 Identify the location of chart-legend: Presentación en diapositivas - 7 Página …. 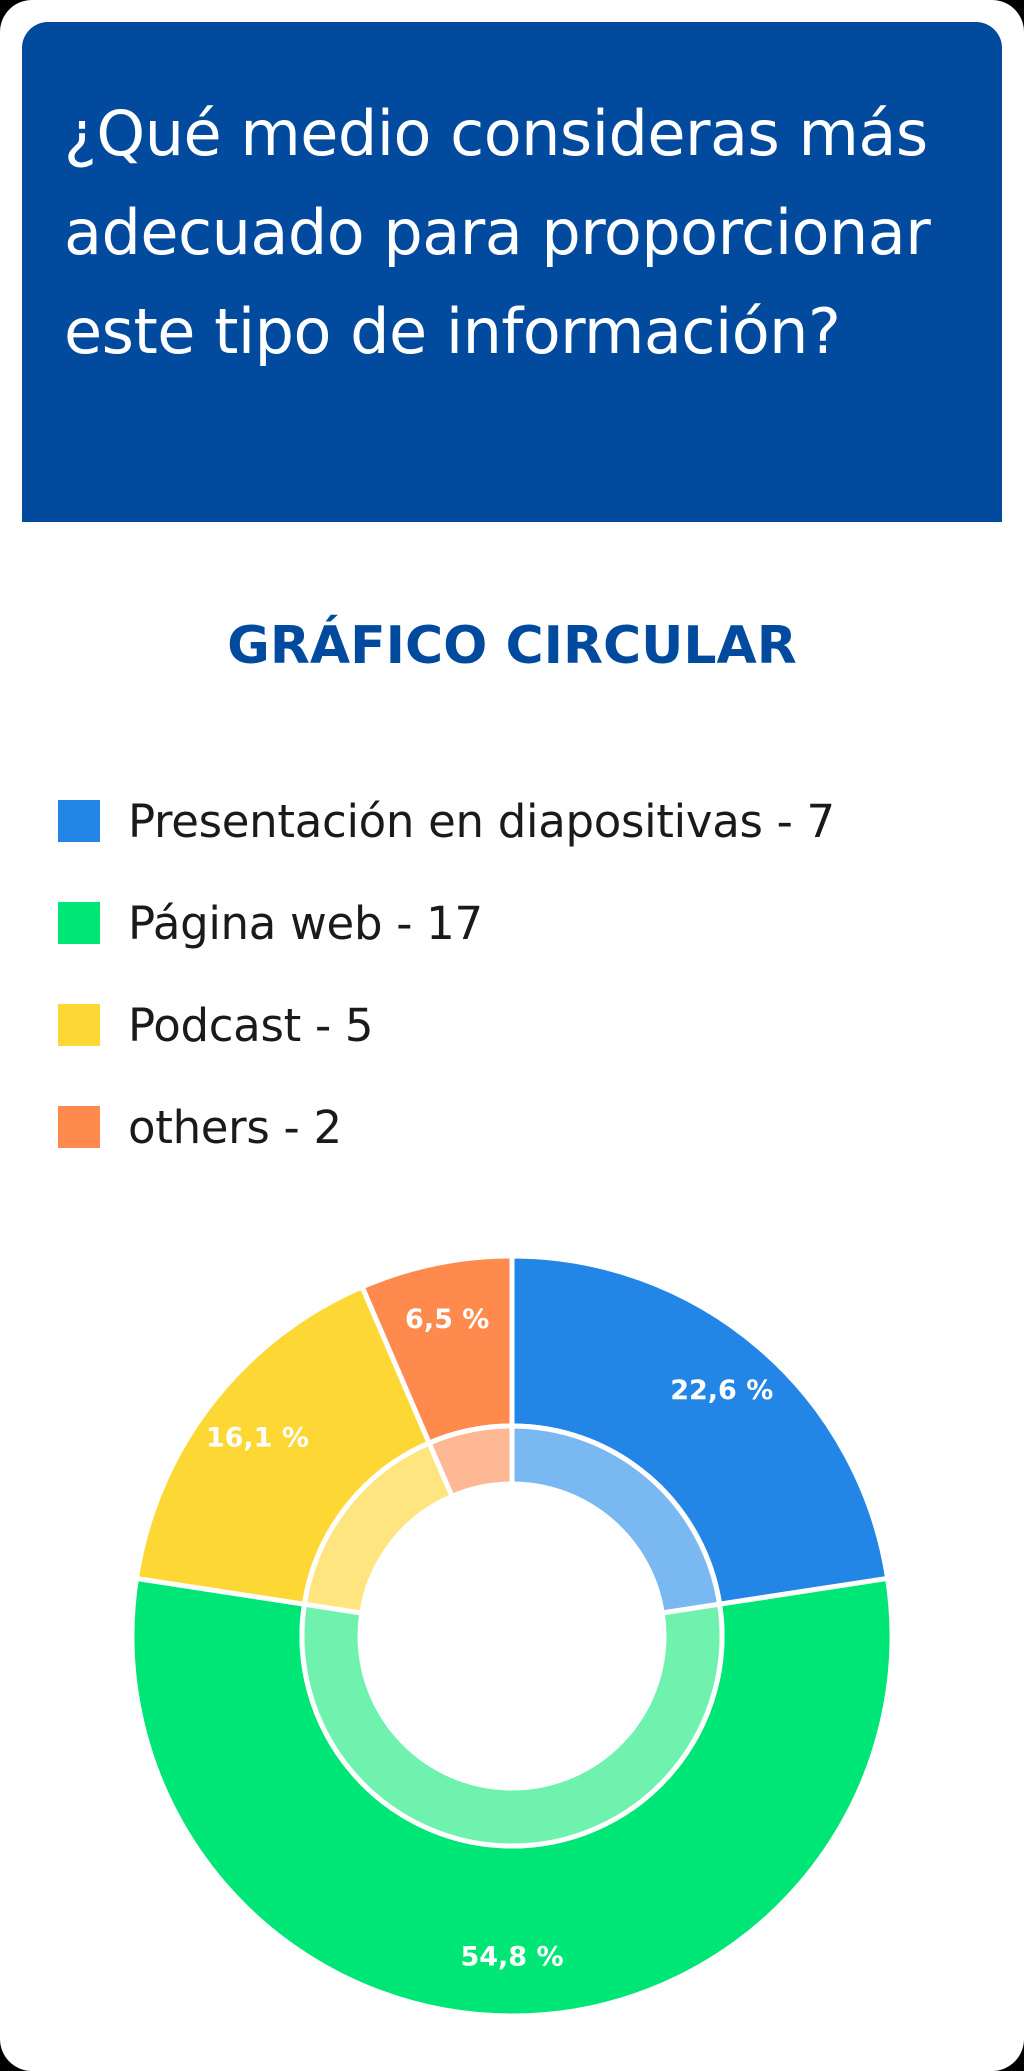
(446, 974).